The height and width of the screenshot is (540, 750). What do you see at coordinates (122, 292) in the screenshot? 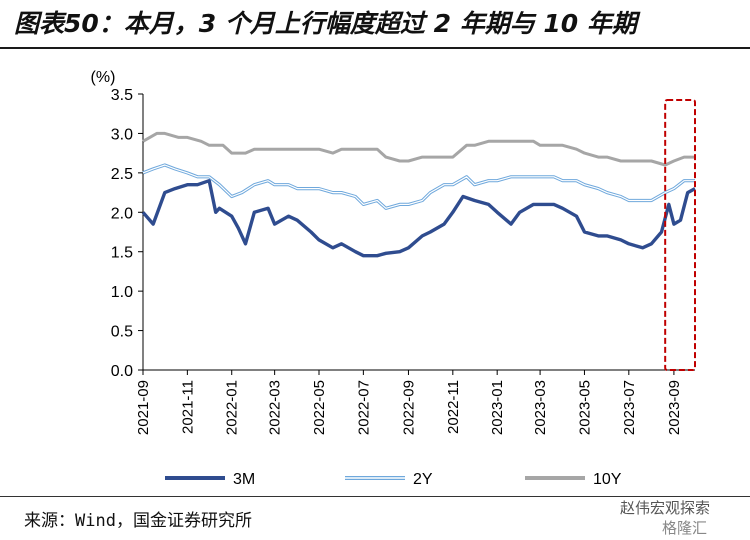
I see `y-tick-label: 1.0` at bounding box center [122, 292].